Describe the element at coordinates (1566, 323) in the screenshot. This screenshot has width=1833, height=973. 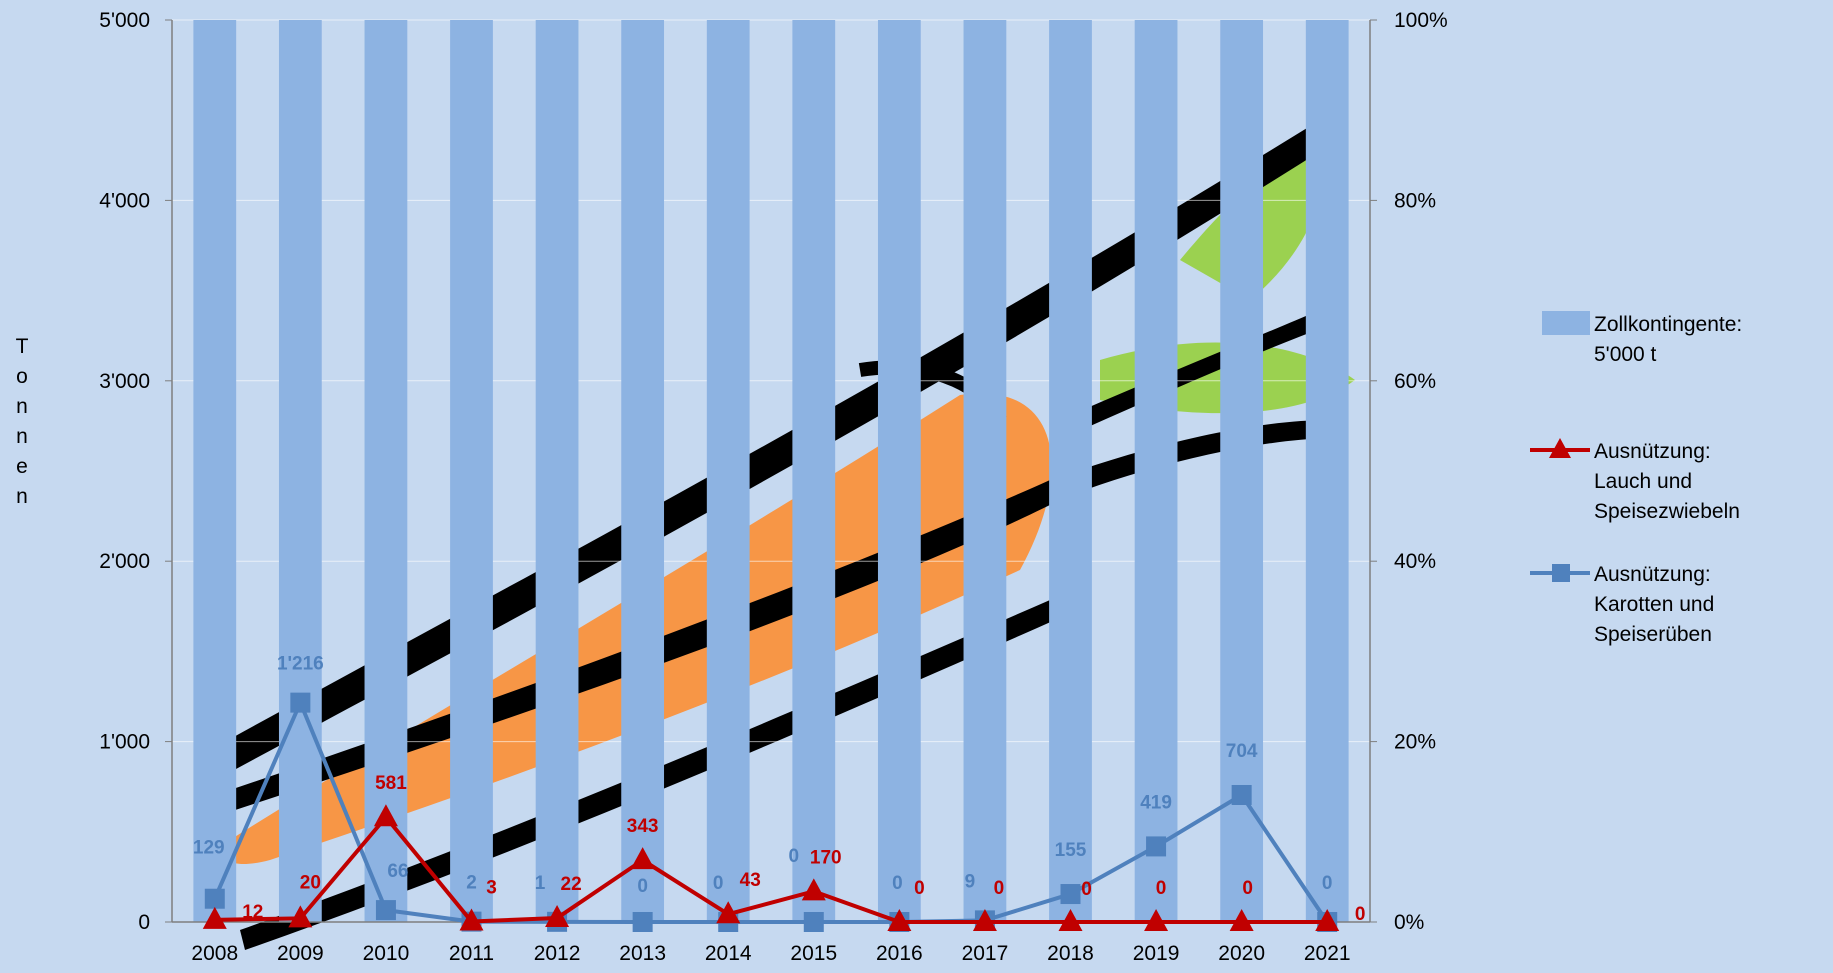
I see `legend-swatch` at that location.